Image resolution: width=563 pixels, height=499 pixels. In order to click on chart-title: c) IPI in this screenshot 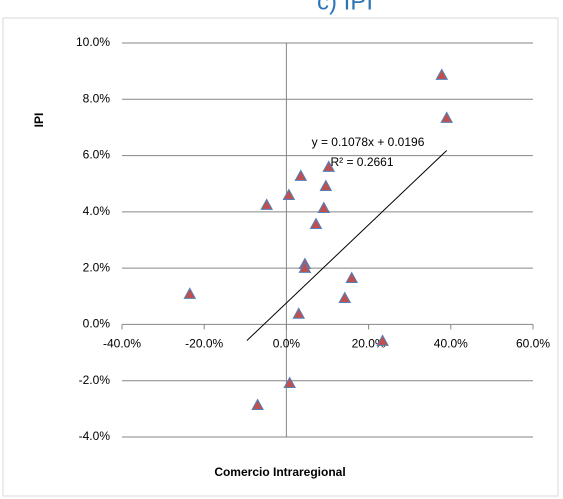, I will do `click(345, 7)`.